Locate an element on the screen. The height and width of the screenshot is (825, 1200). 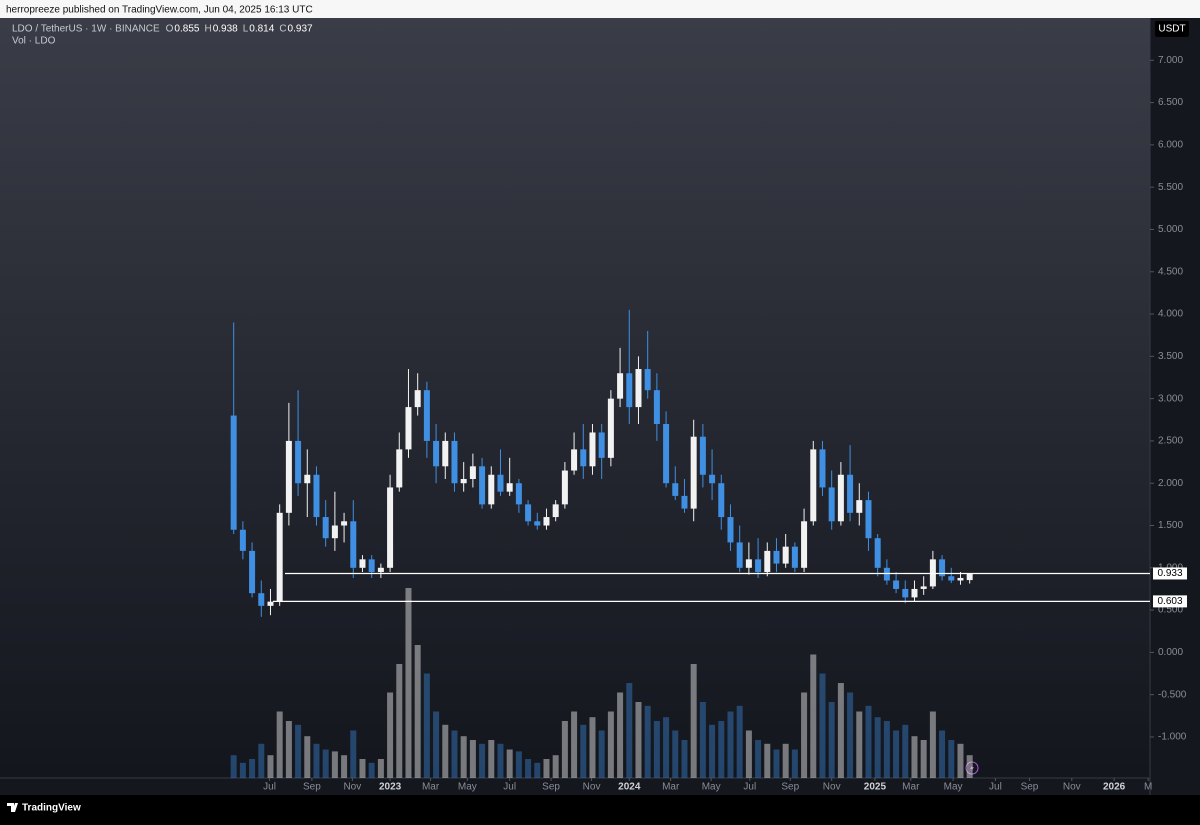
x-tick-label: Mar is located at coordinates (671, 787).